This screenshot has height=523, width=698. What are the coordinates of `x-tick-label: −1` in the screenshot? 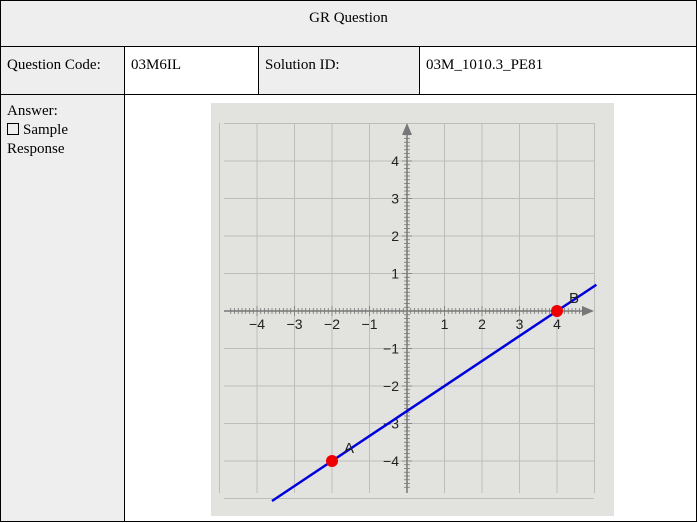 It's located at (370, 324).